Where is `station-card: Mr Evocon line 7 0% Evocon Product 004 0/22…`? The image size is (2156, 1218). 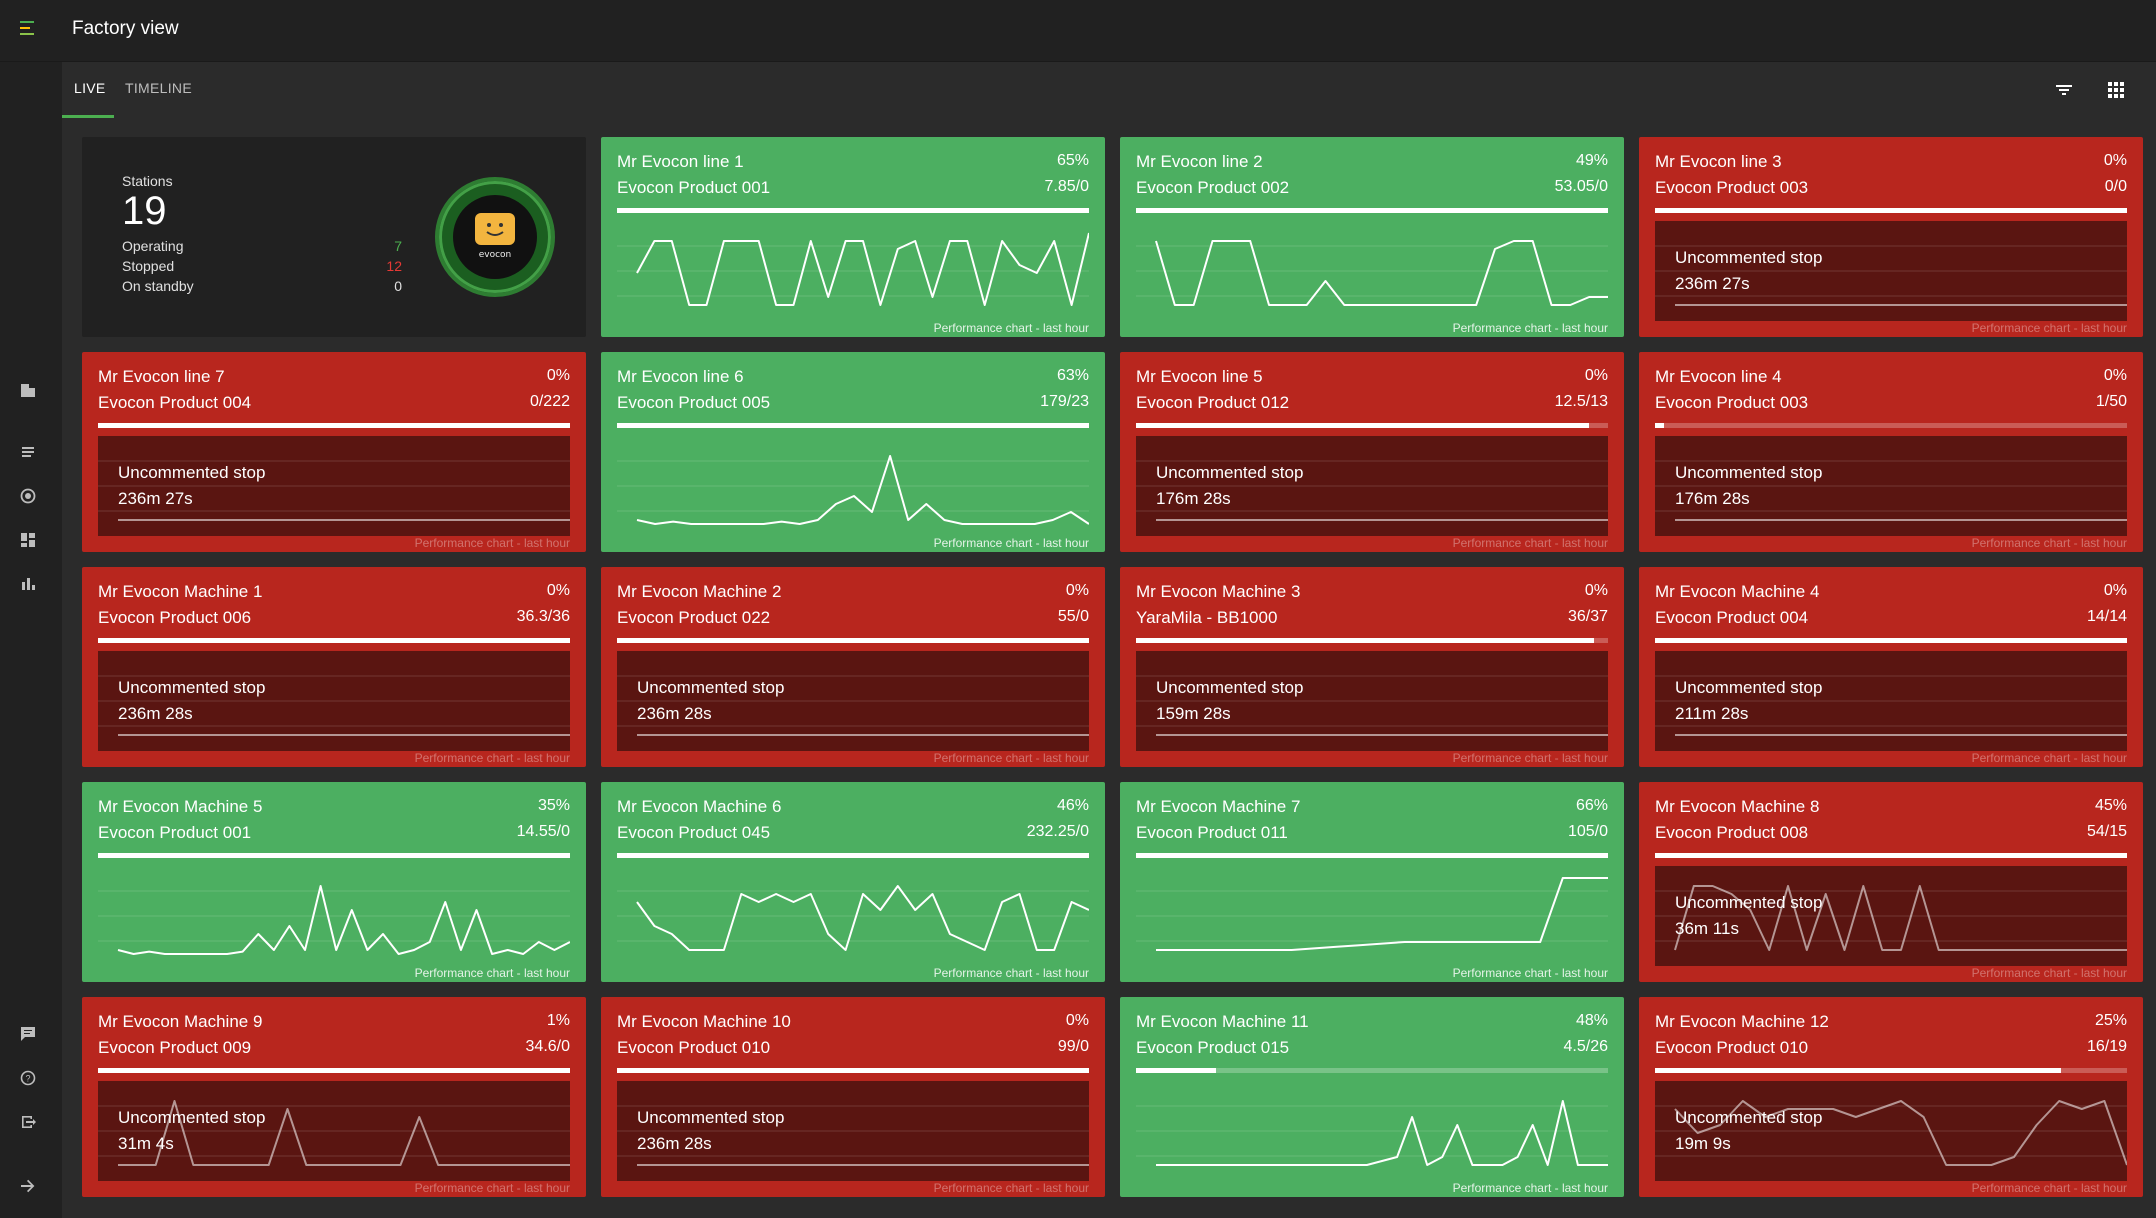 station-card: Mr Evocon line 7 0% Evocon Product 004 0/22… is located at coordinates (334, 452).